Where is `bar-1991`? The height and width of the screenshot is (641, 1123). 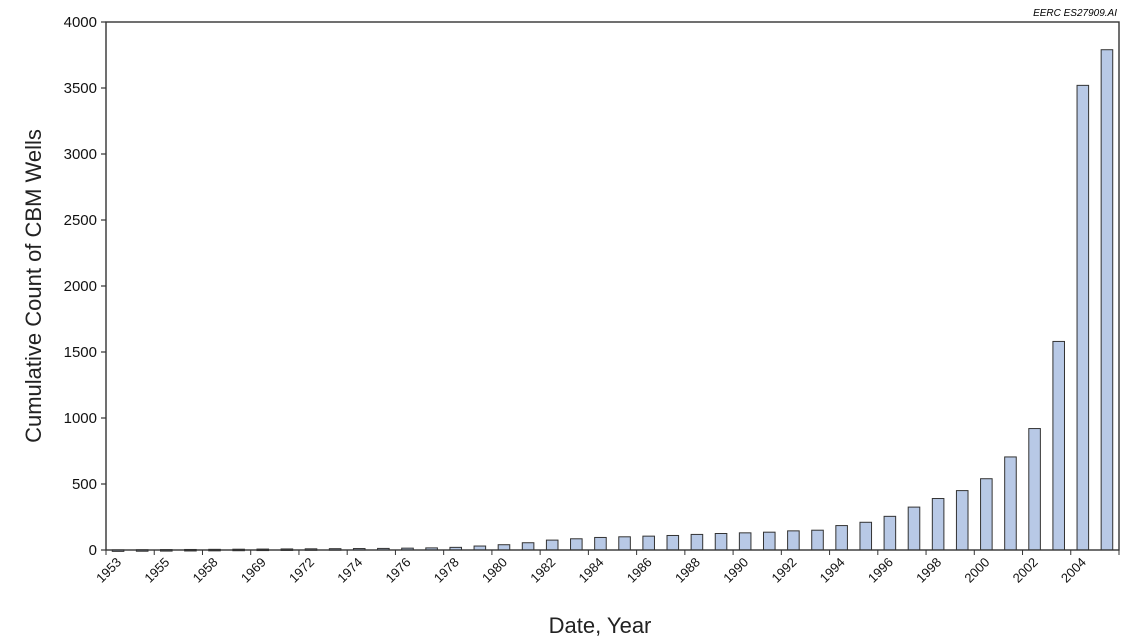
bar-1991 is located at coordinates (769, 541).